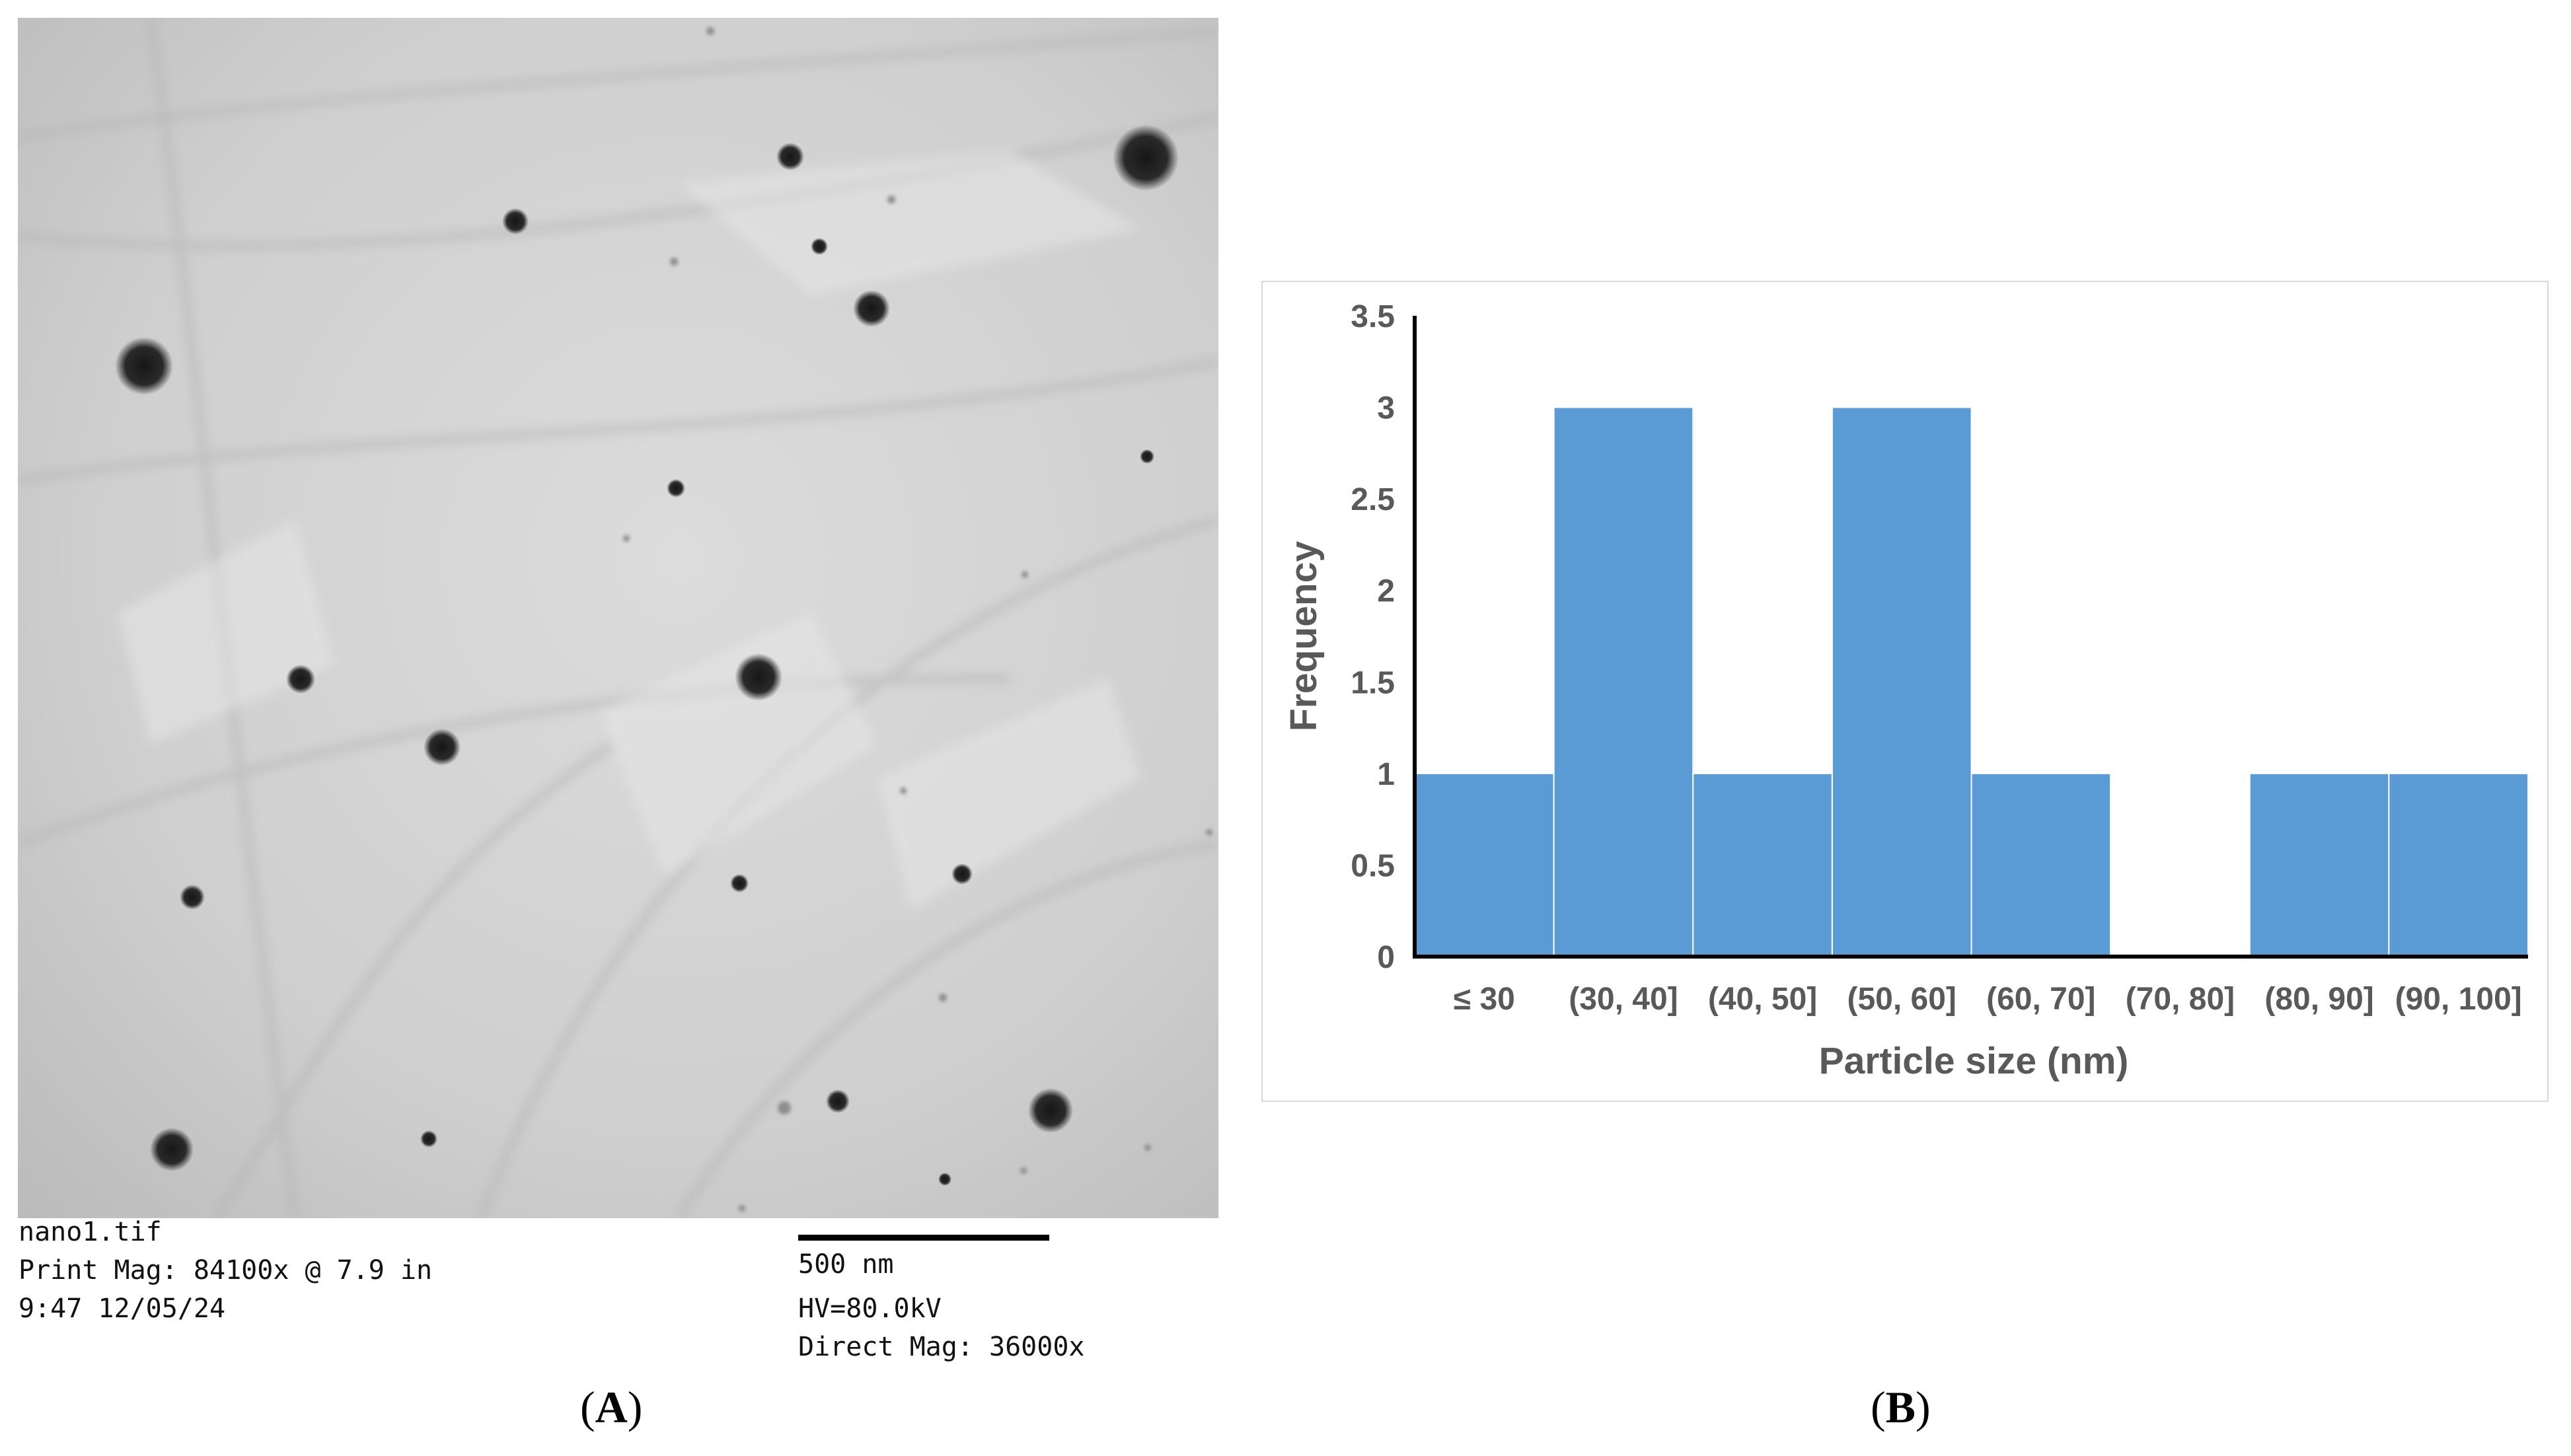 This screenshot has height=1456, width=2571. What do you see at coordinates (941, 1347) in the screenshot?
I see `tem-direct-magnification: Direct Mag: 36000x` at bounding box center [941, 1347].